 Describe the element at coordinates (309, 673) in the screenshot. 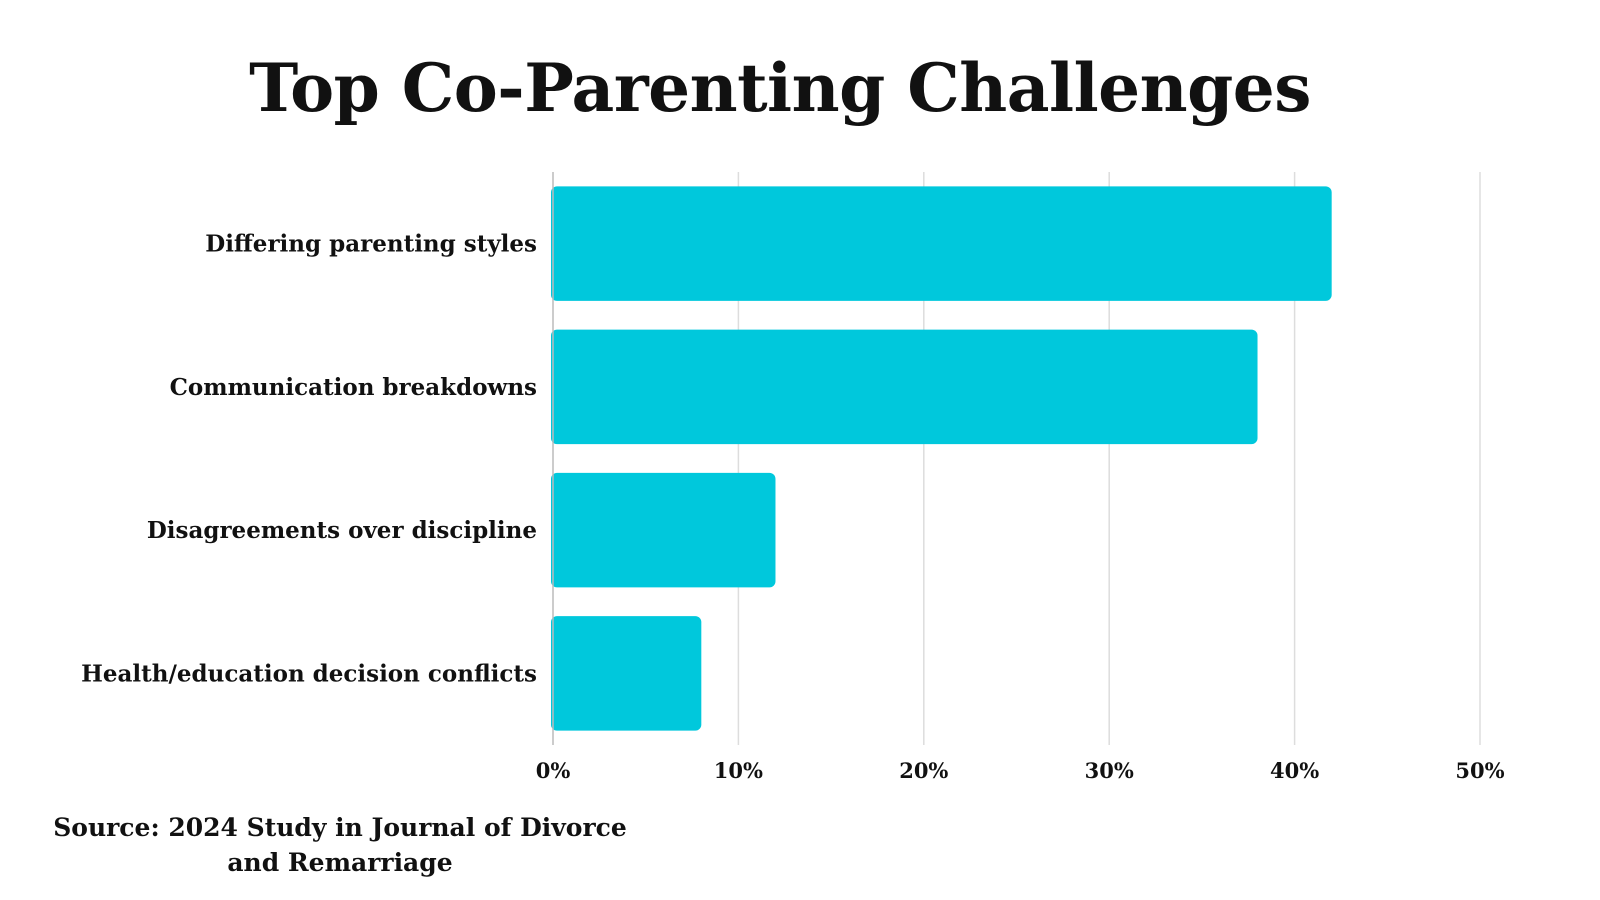

I see `category-label: Health/education decision conflicts` at that location.